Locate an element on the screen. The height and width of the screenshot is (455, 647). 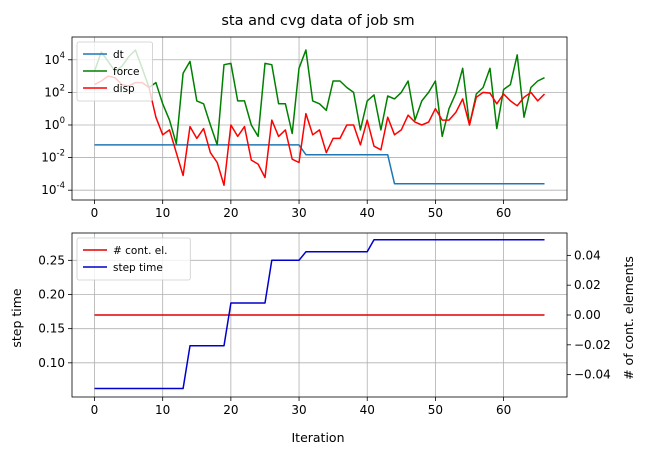
y-tick-label: 0.25 is located at coordinates (51, 260).